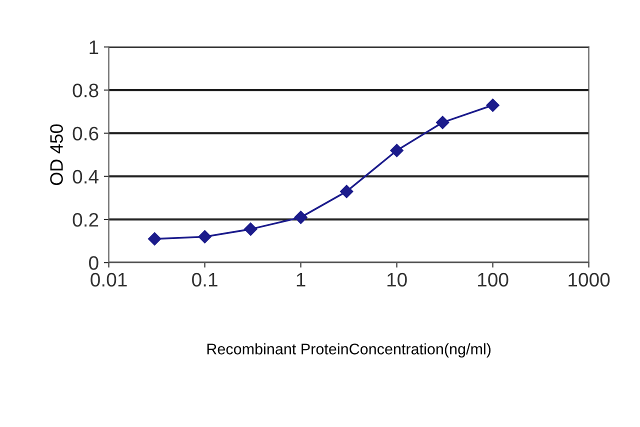  Describe the element at coordinates (493, 279) in the screenshot. I see `x-tick-label: 100` at that location.